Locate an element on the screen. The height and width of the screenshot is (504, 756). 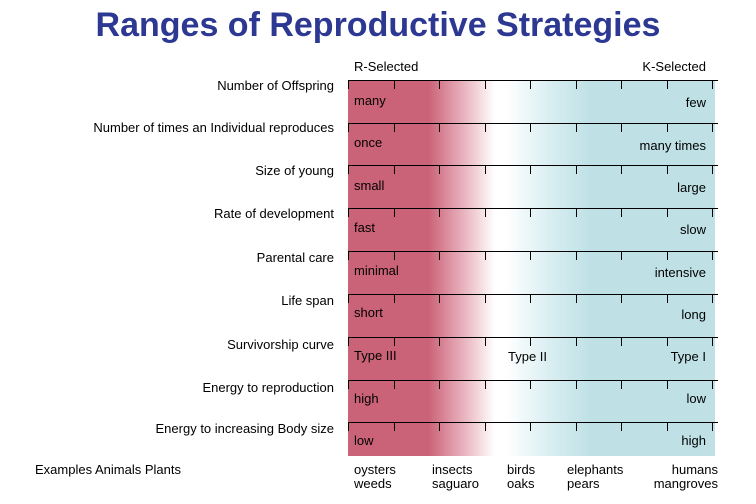
example-plant: mangroves is located at coordinates (685, 483).